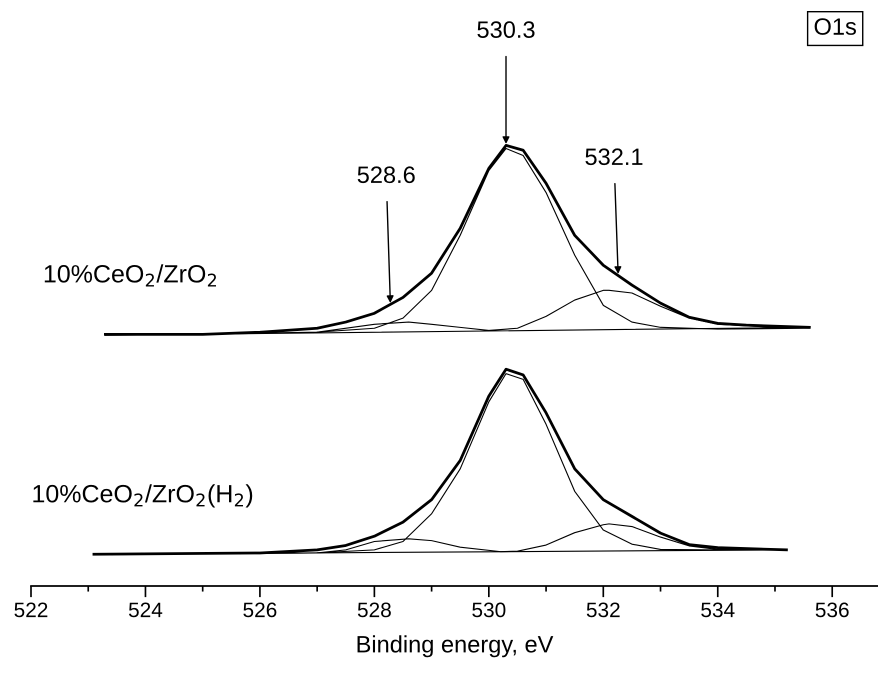  Describe the element at coordinates (145, 610) in the screenshot. I see `x-tick-label: 524` at that location.